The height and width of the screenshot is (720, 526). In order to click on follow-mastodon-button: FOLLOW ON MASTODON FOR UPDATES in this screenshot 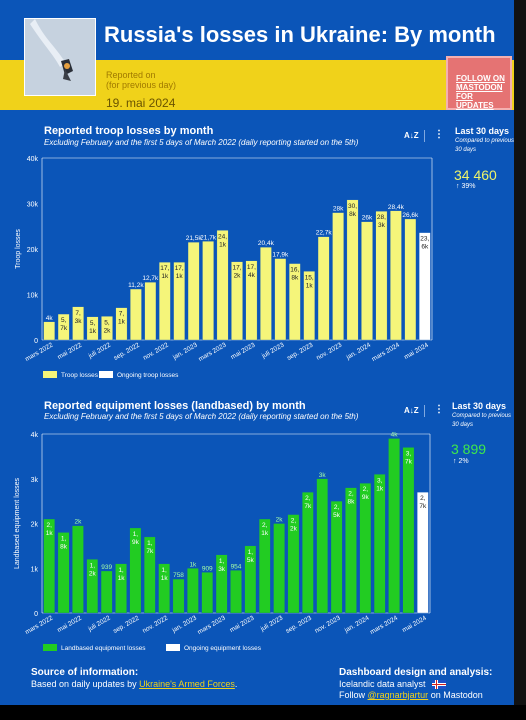, I will do `click(479, 83)`.